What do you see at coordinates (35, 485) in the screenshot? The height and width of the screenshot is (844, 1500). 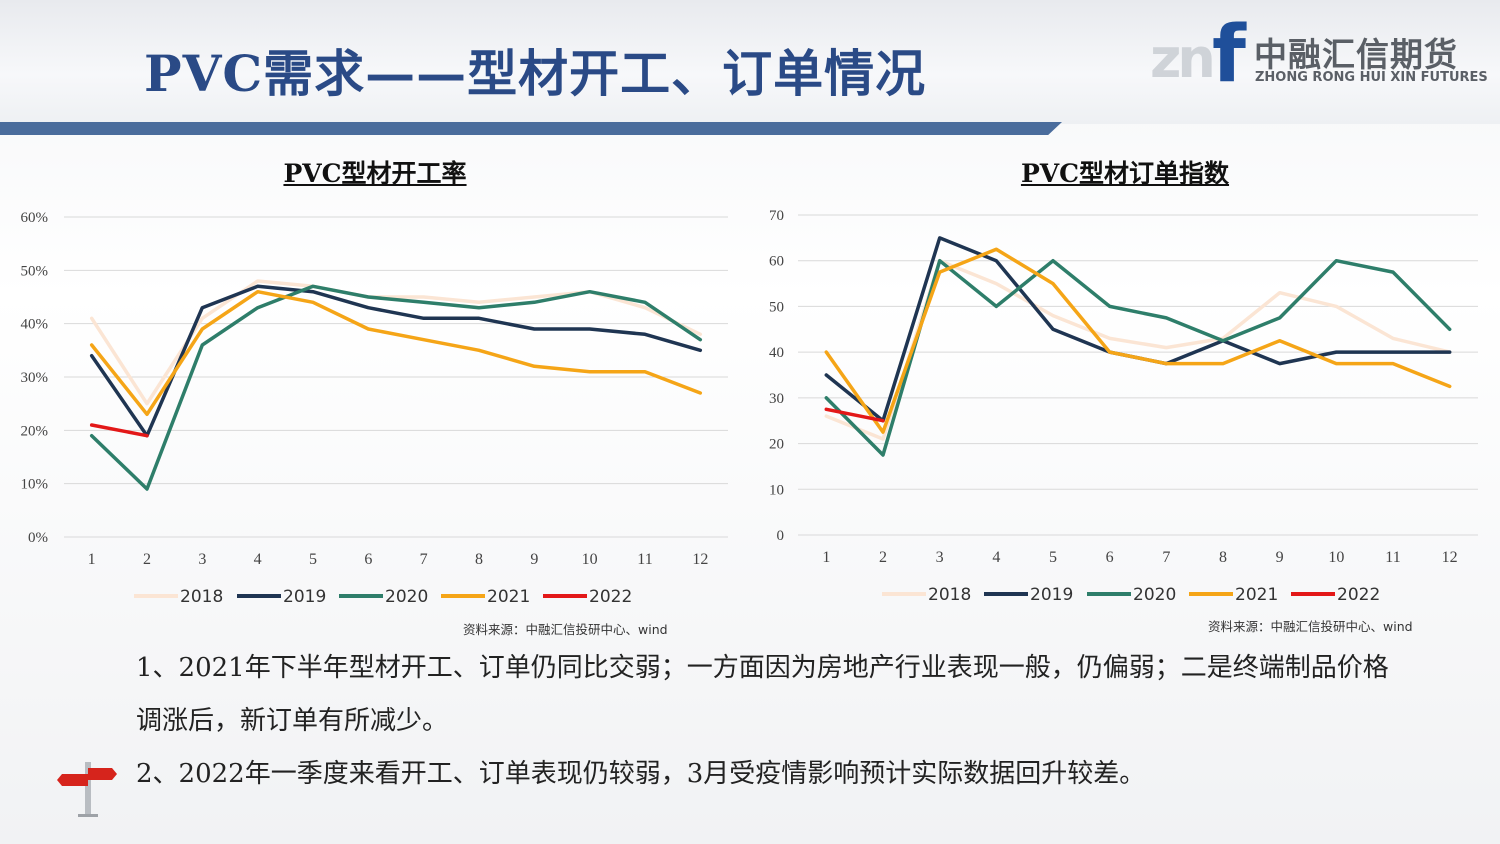 I see `y-tick-label: 10%` at bounding box center [35, 485].